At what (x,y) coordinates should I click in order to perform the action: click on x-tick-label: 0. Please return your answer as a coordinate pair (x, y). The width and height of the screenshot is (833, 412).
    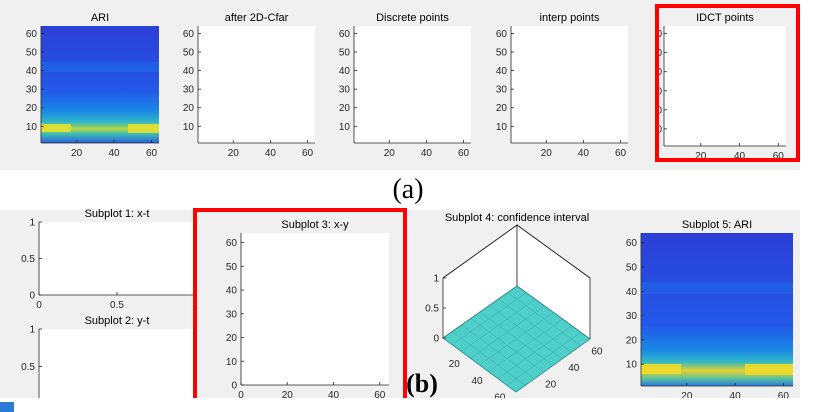
    Looking at the image, I should click on (39, 305).